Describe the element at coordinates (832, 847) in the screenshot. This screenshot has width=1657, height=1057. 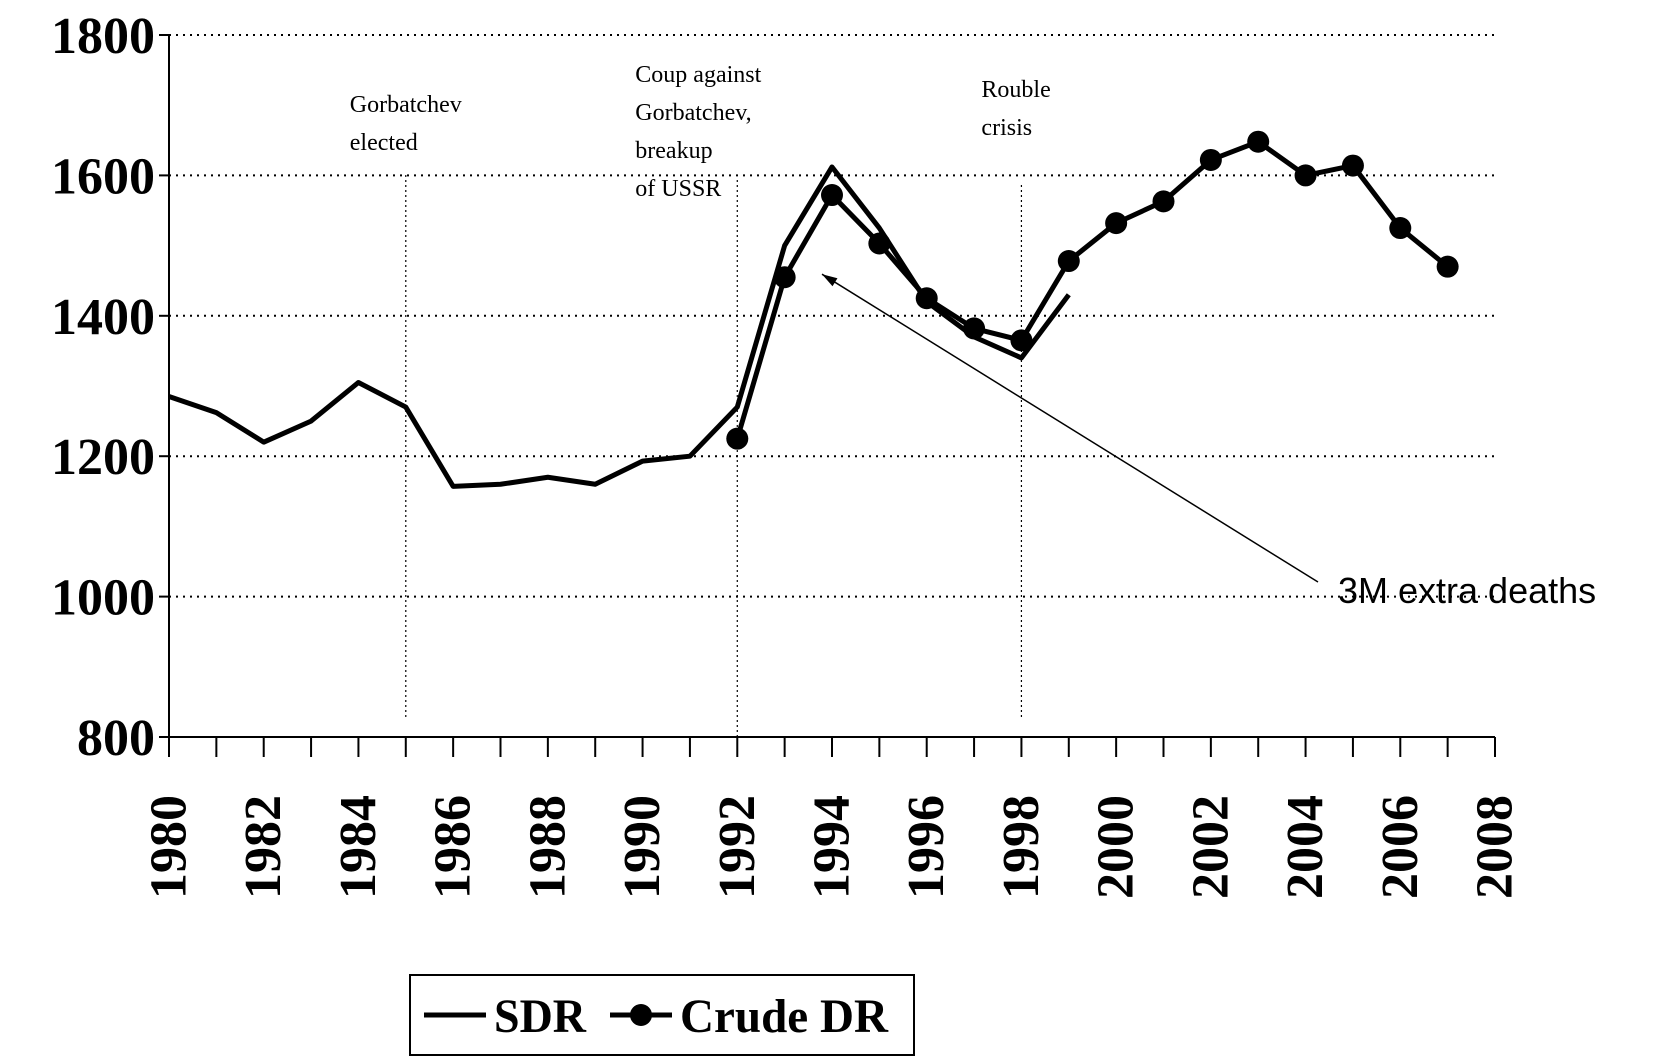
I see `x-tick-label: 1994` at that location.